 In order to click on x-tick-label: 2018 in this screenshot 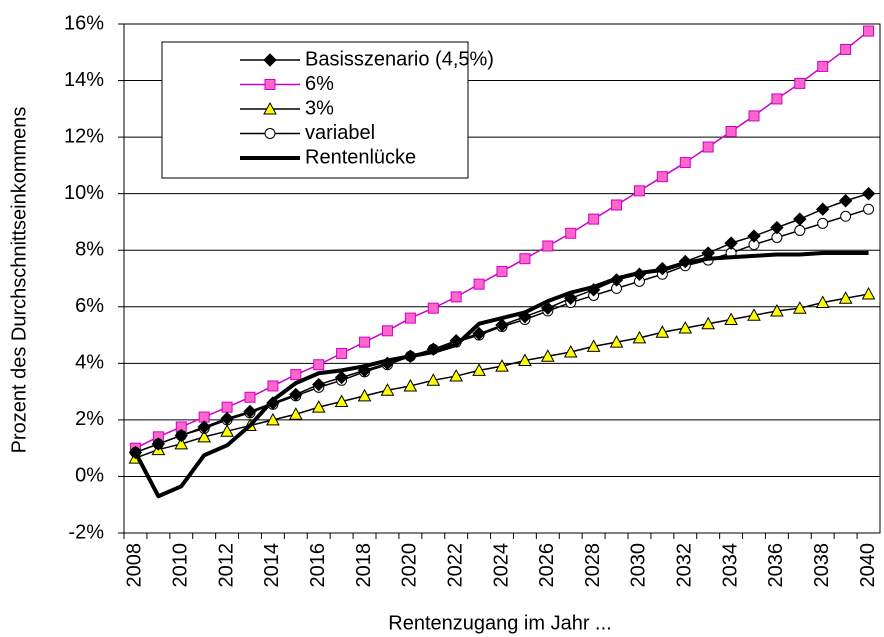, I will do `click(364, 565)`.